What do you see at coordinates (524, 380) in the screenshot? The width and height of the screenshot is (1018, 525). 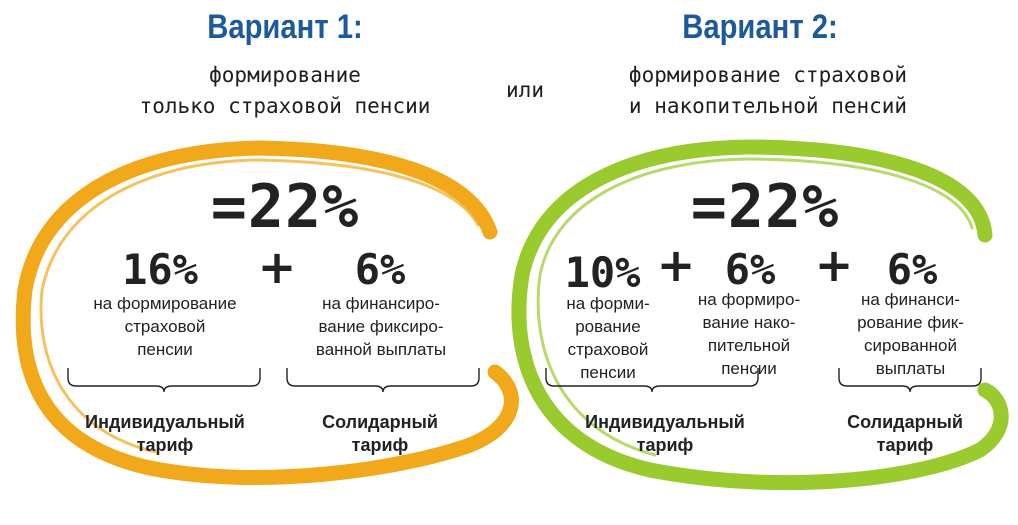 I see `braces` at bounding box center [524, 380].